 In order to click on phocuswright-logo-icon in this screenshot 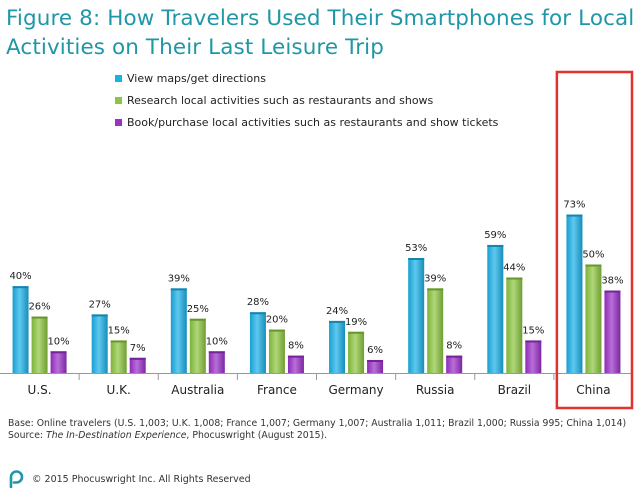, I will do `click(16, 479)`.